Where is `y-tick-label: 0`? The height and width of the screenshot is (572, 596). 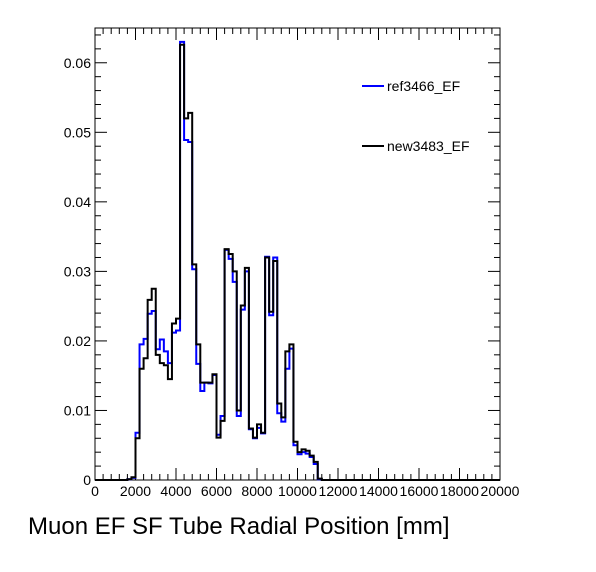
y-tick-label: 0 is located at coordinates (87, 480).